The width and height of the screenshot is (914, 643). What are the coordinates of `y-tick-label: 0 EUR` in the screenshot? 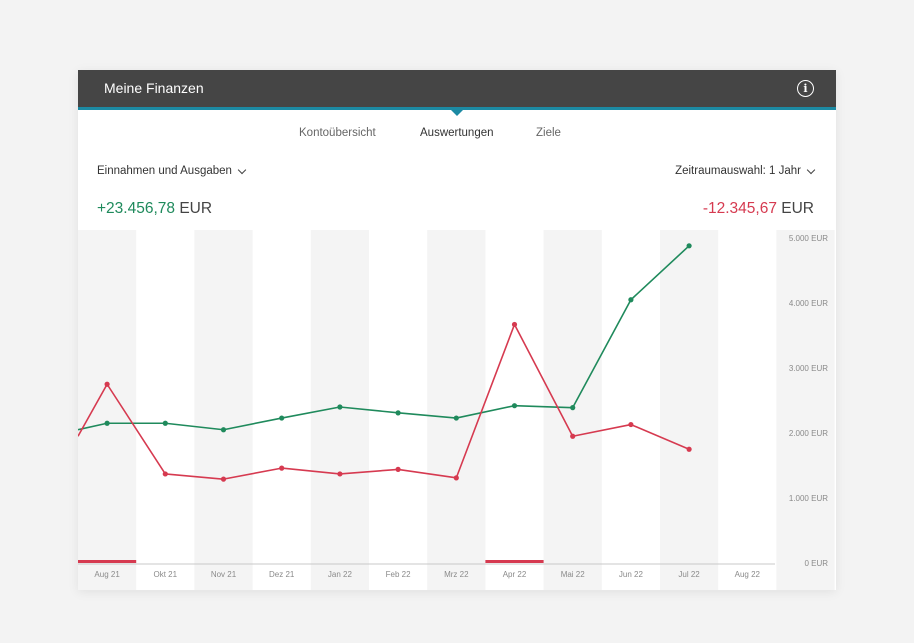 It's located at (816, 563).